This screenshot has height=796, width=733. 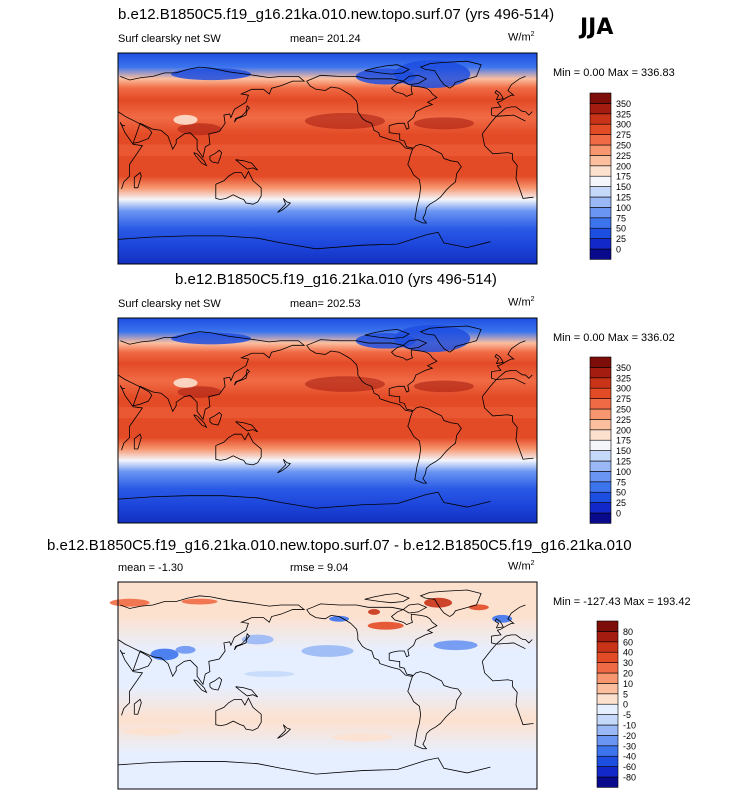 I want to click on panel-2-minmax: Min = 0.00 Max = 336.02, so click(x=614, y=338).